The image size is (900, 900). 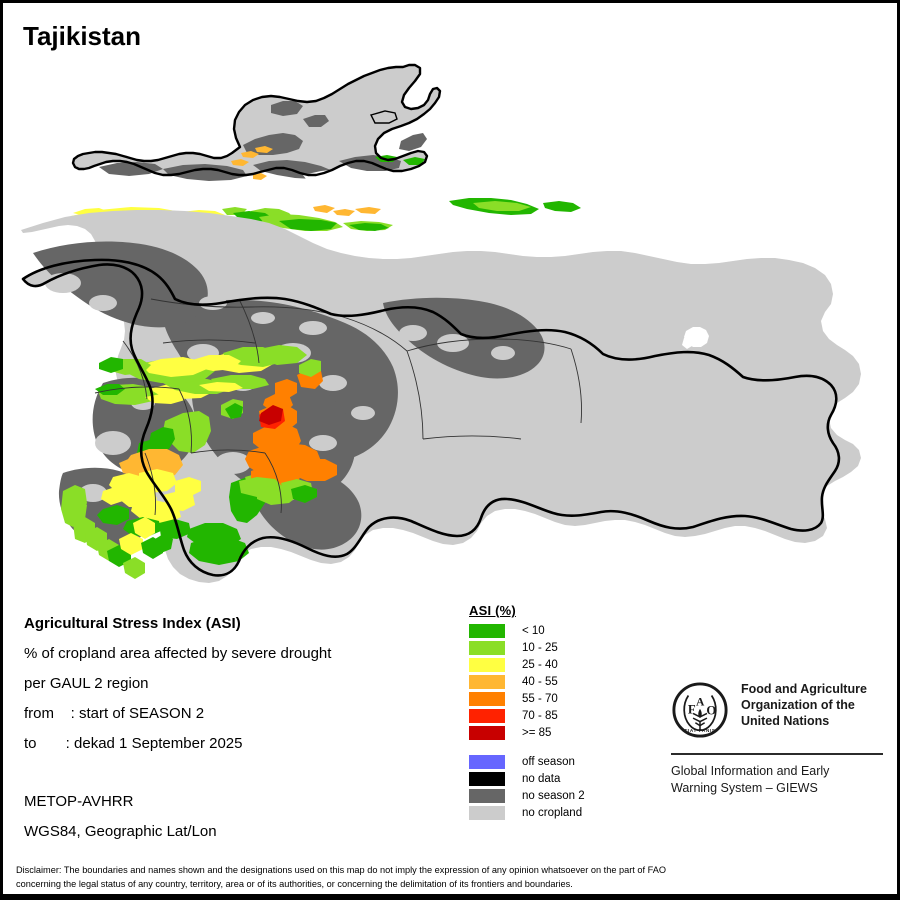 What do you see at coordinates (537, 733) in the screenshot?
I see `legend-class-label: >= 85` at bounding box center [537, 733].